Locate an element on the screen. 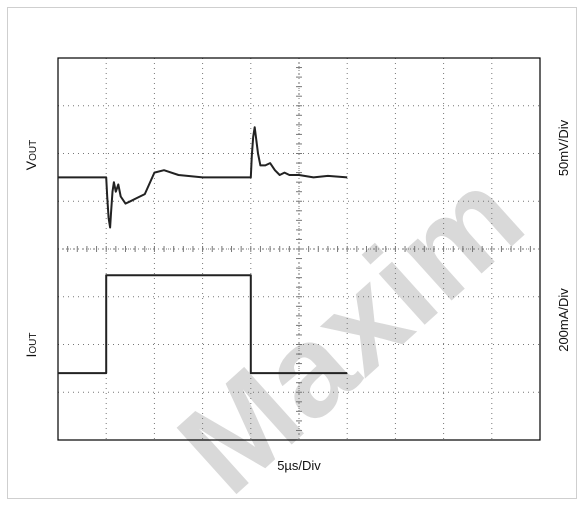  vout-scale-label: 50mV/Div is located at coordinates (563, 147).